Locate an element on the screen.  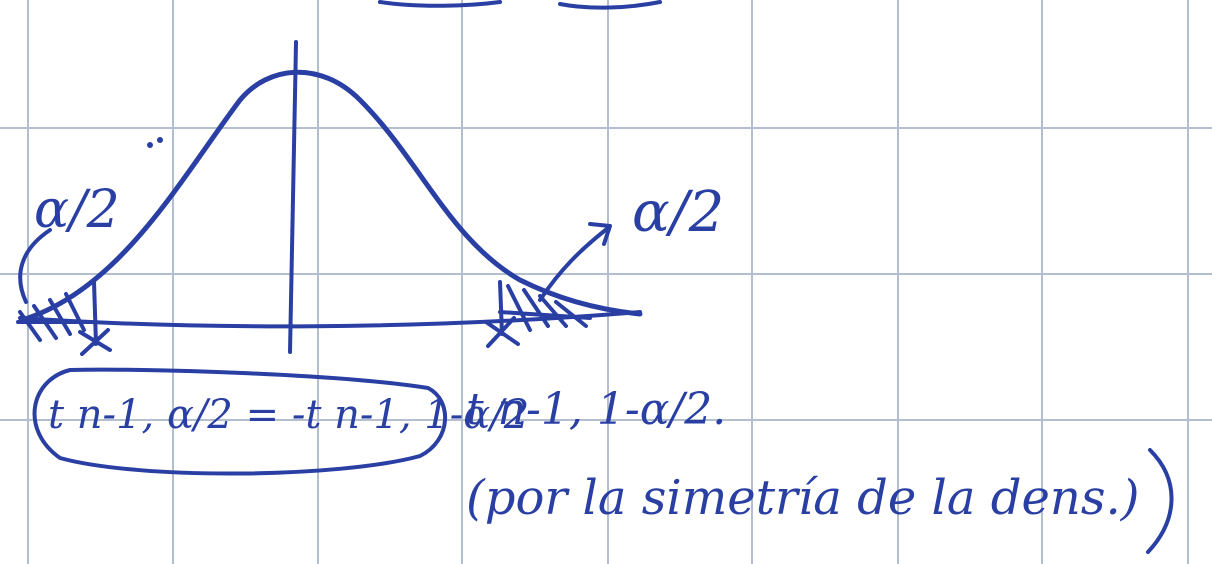
left-tail-arrow is located at coordinates (35, 266).